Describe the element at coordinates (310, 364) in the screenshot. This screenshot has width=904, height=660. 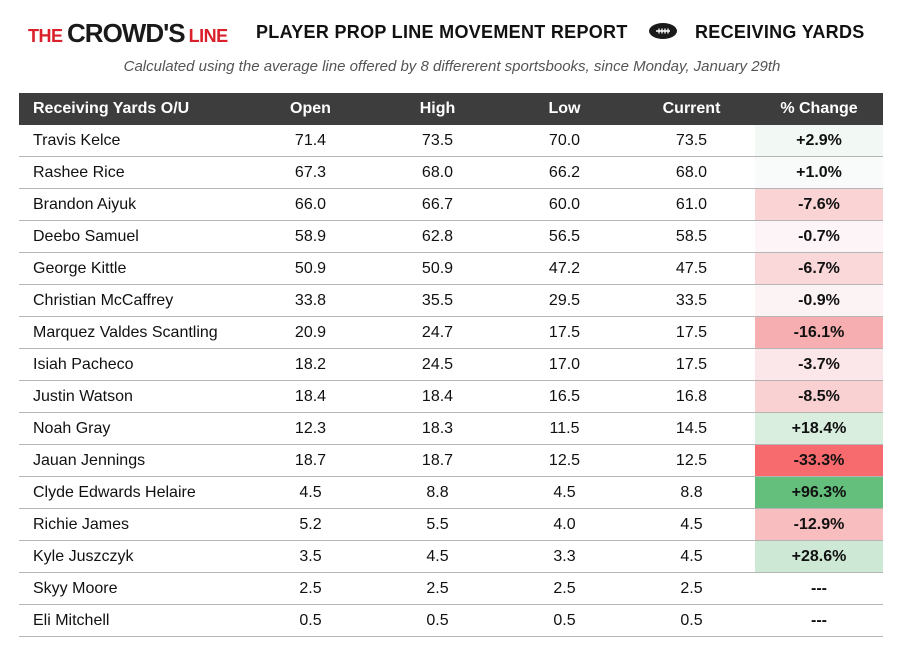
I see `open-value: 18.2` at that location.